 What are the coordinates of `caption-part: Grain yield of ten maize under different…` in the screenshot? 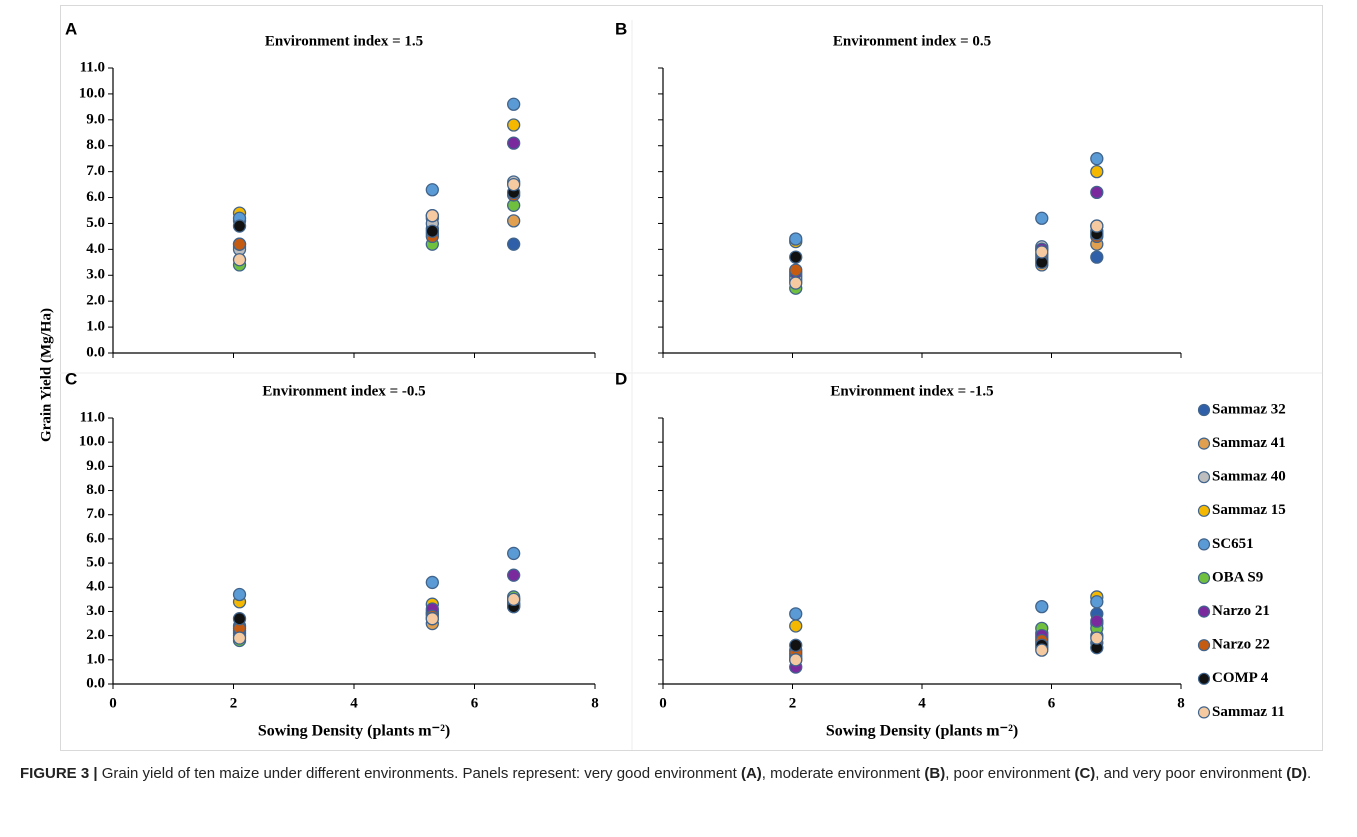 It's located at (419, 773).